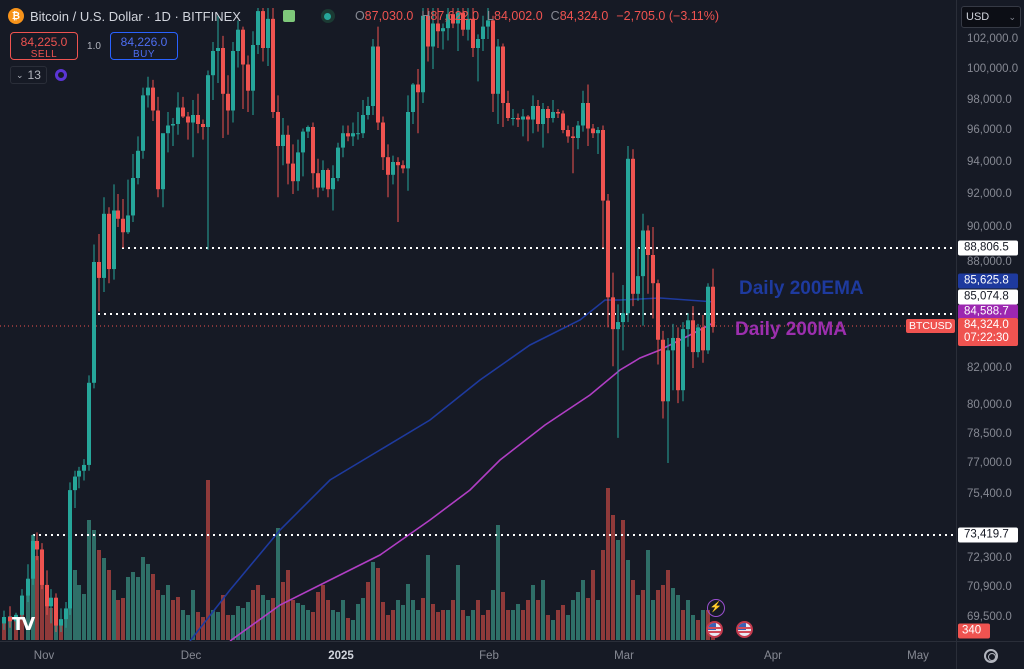 The height and width of the screenshot is (669, 1024). I want to click on flash-event-icon: ⚡, so click(716, 608).